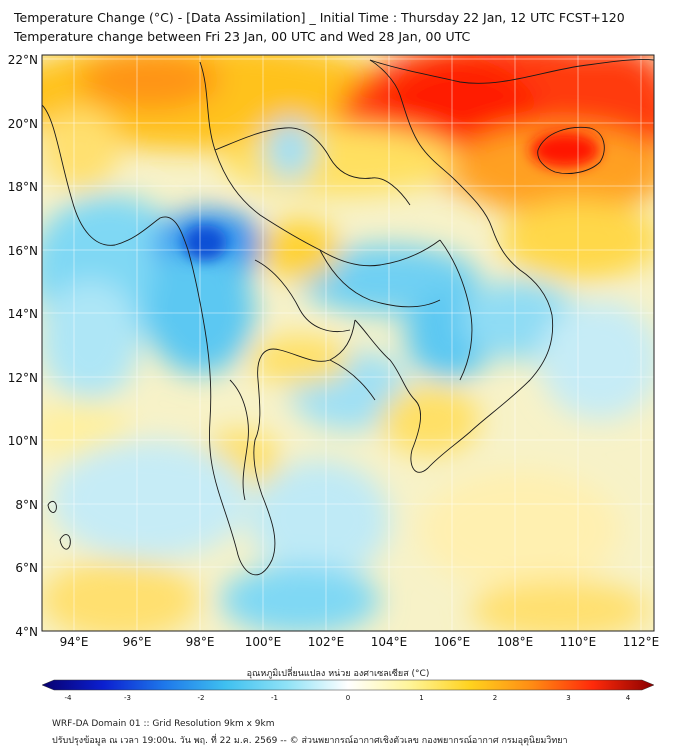 The width and height of the screenshot is (676, 756). What do you see at coordinates (421, 698) in the screenshot?
I see `colorbar-tick-label: 1` at bounding box center [421, 698].